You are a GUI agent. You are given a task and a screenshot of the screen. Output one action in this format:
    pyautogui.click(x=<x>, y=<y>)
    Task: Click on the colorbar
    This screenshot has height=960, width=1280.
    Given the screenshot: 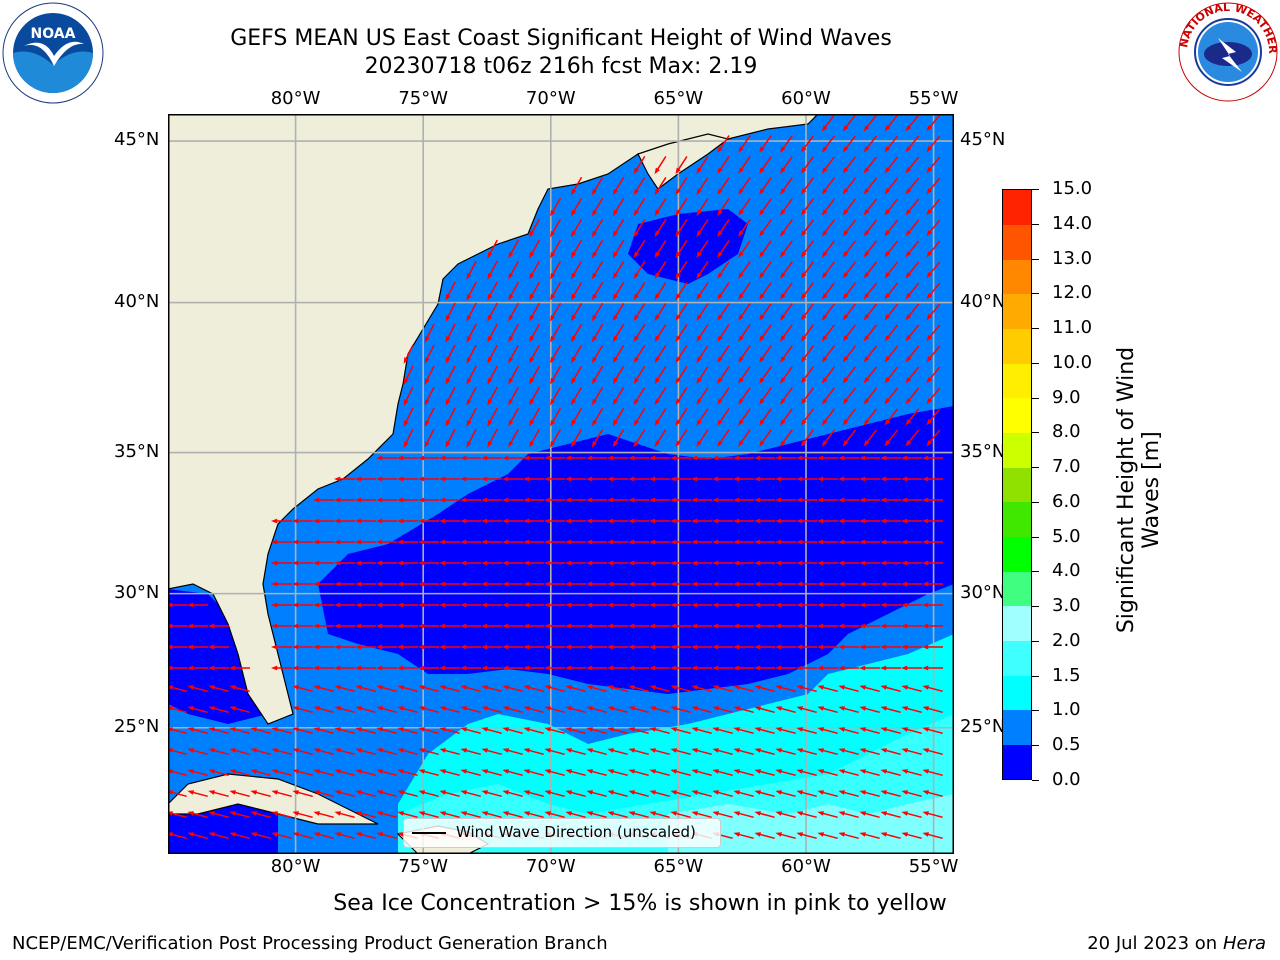 What is the action you would take?
    pyautogui.click(x=1017, y=484)
    